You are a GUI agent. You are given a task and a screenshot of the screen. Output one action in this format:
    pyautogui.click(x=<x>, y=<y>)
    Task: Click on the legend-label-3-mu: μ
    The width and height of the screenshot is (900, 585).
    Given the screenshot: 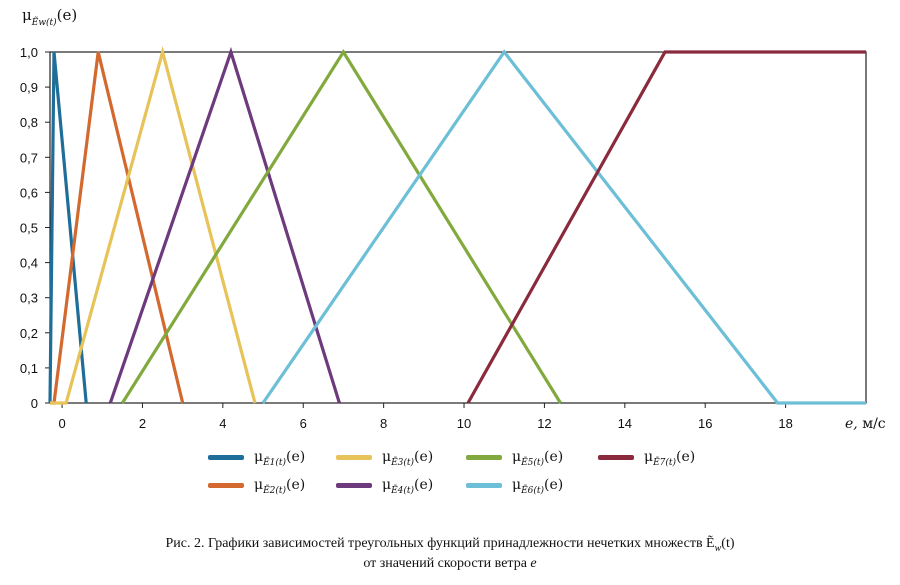 What is the action you would take?
    pyautogui.click(x=387, y=457)
    